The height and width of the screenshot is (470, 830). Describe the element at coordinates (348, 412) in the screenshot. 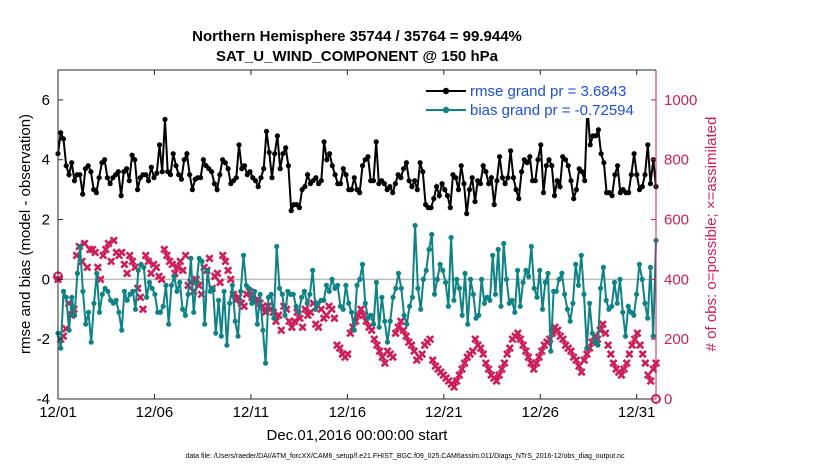

I see `x-tick-label: 12/16` at that location.